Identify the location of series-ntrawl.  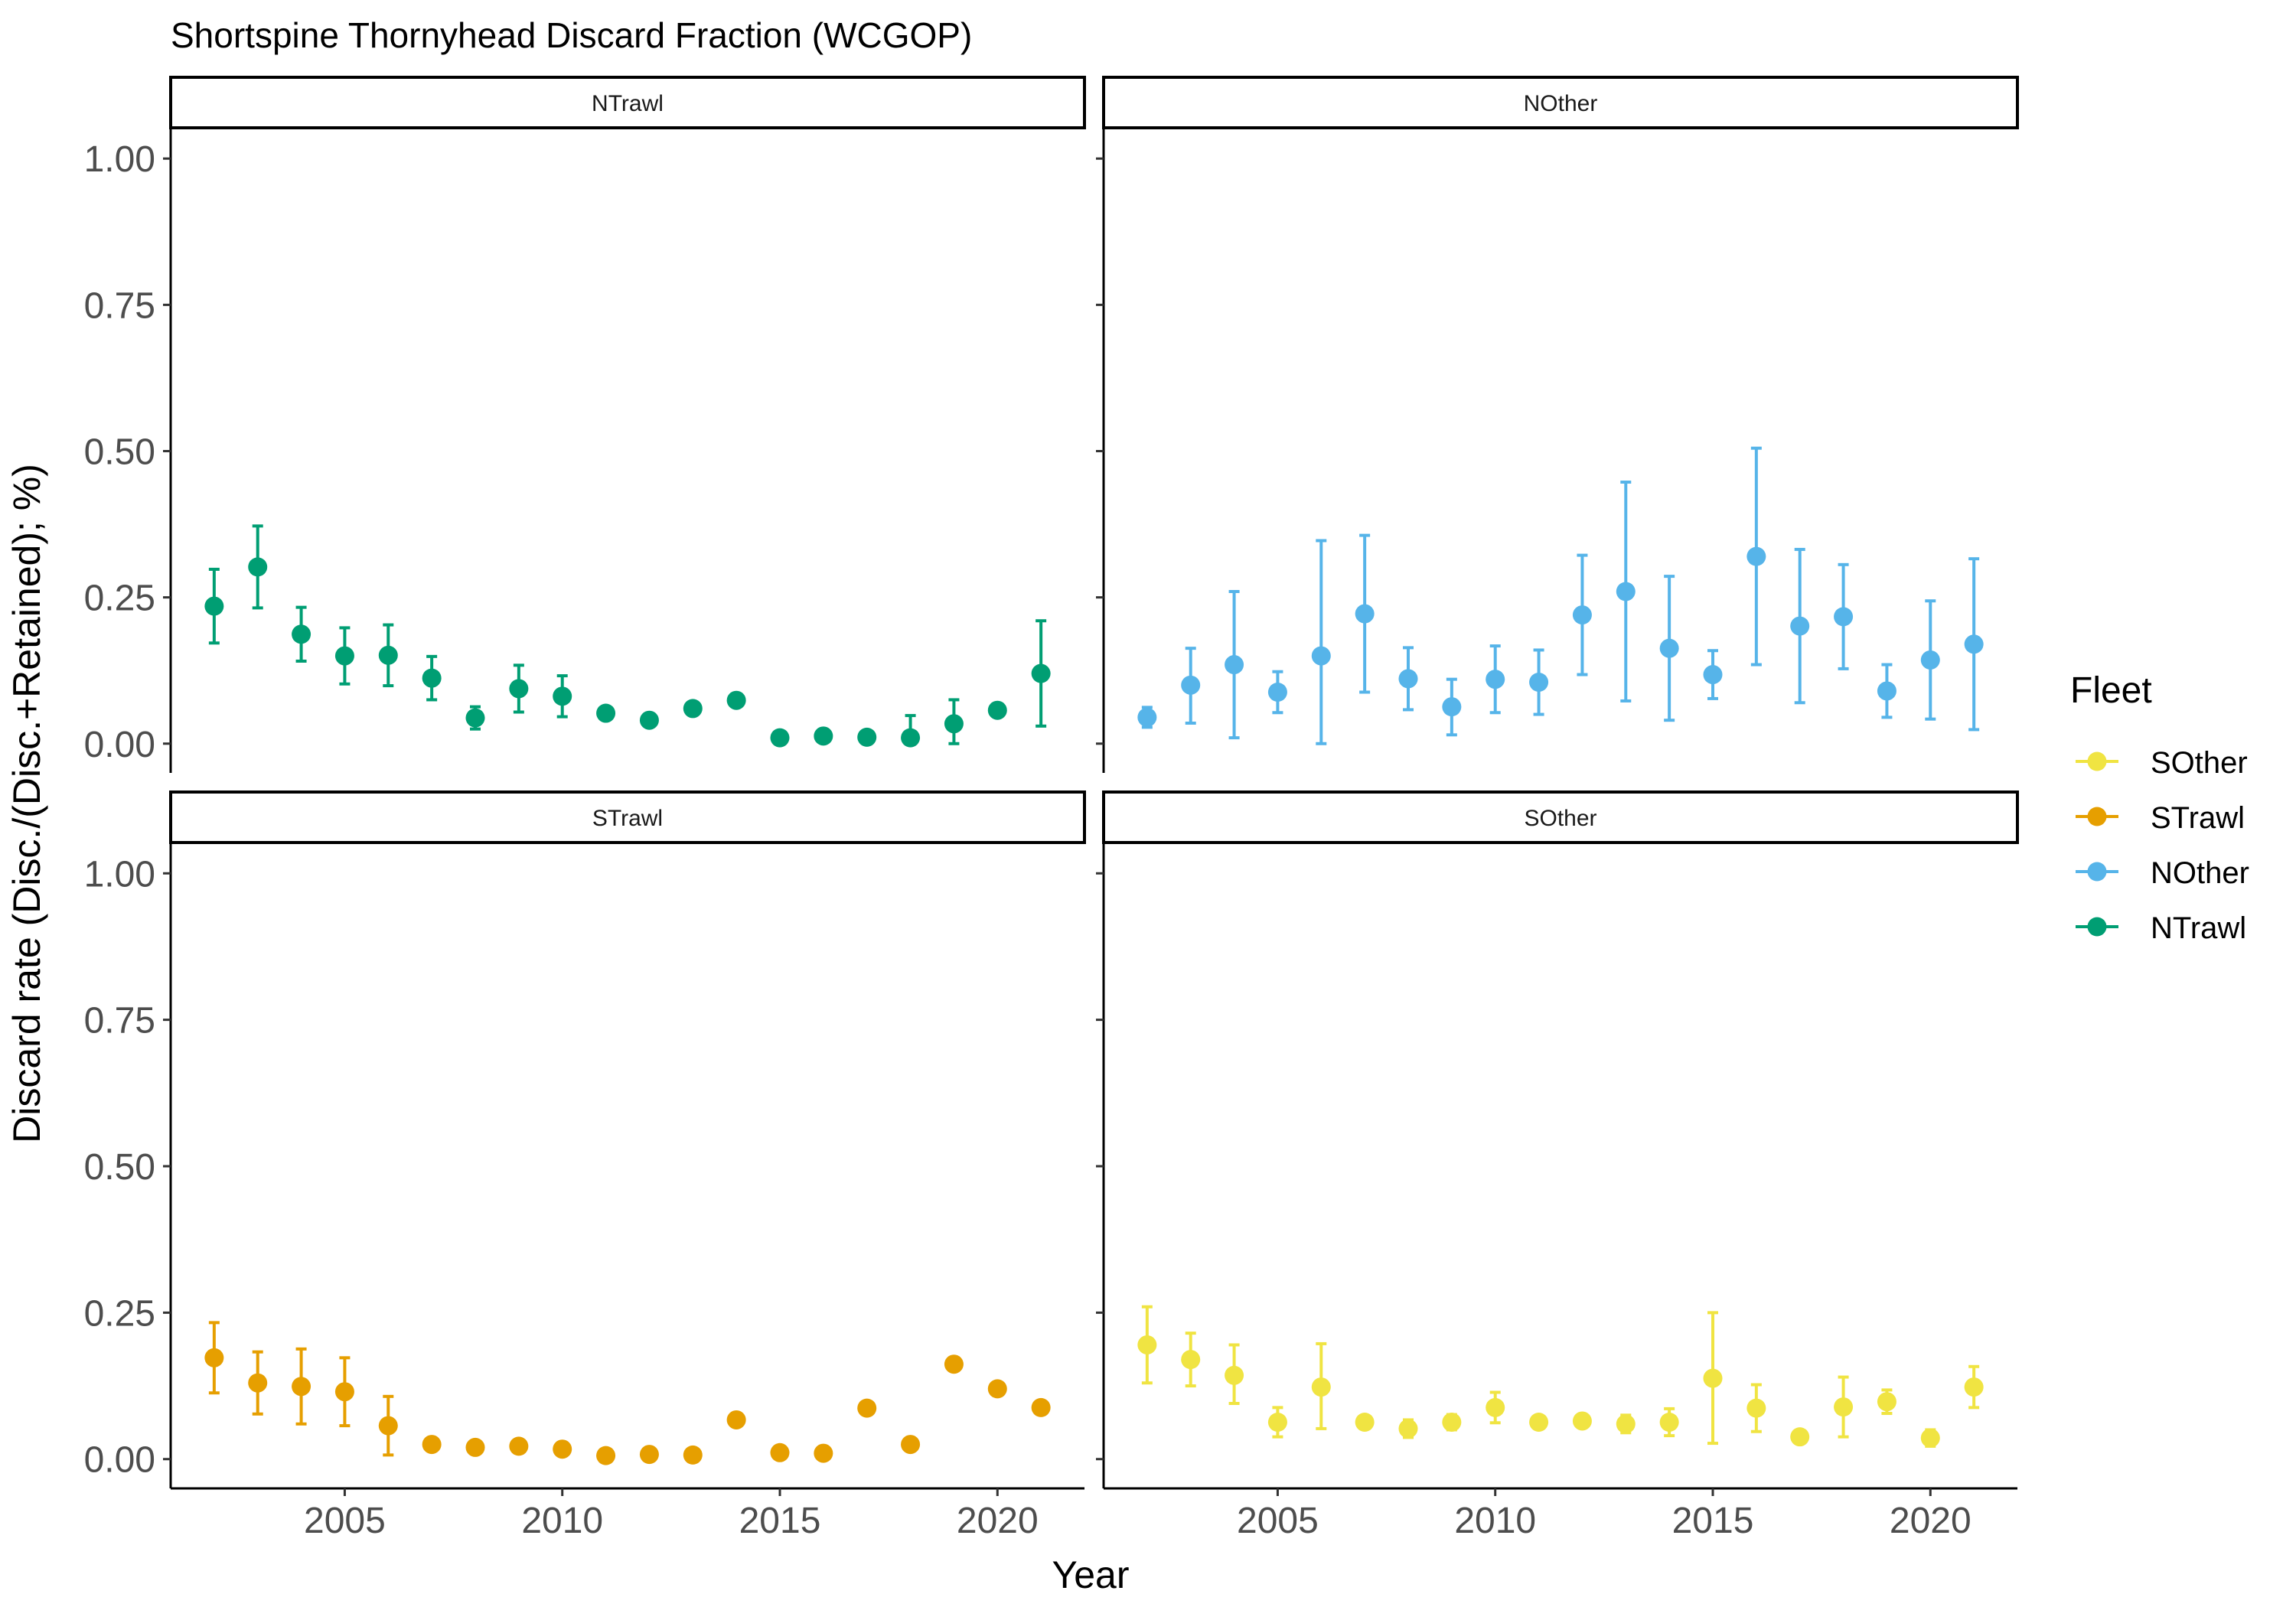
(627, 636).